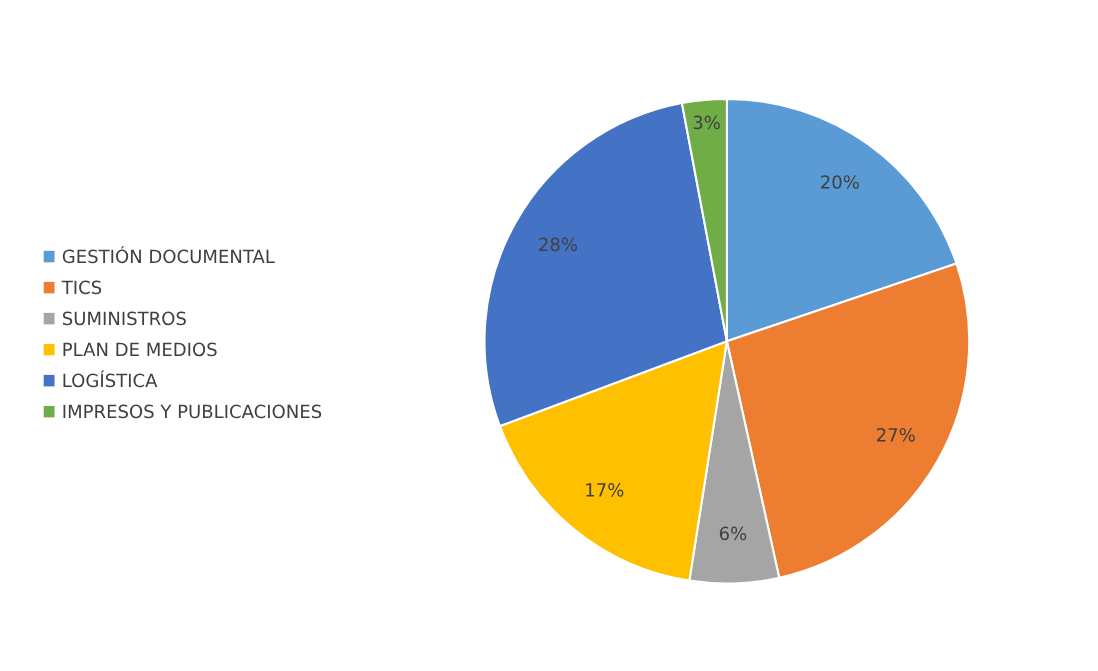  Describe the element at coordinates (140, 349) in the screenshot. I see `legend-label: PLAN DE MEDIOS` at that location.